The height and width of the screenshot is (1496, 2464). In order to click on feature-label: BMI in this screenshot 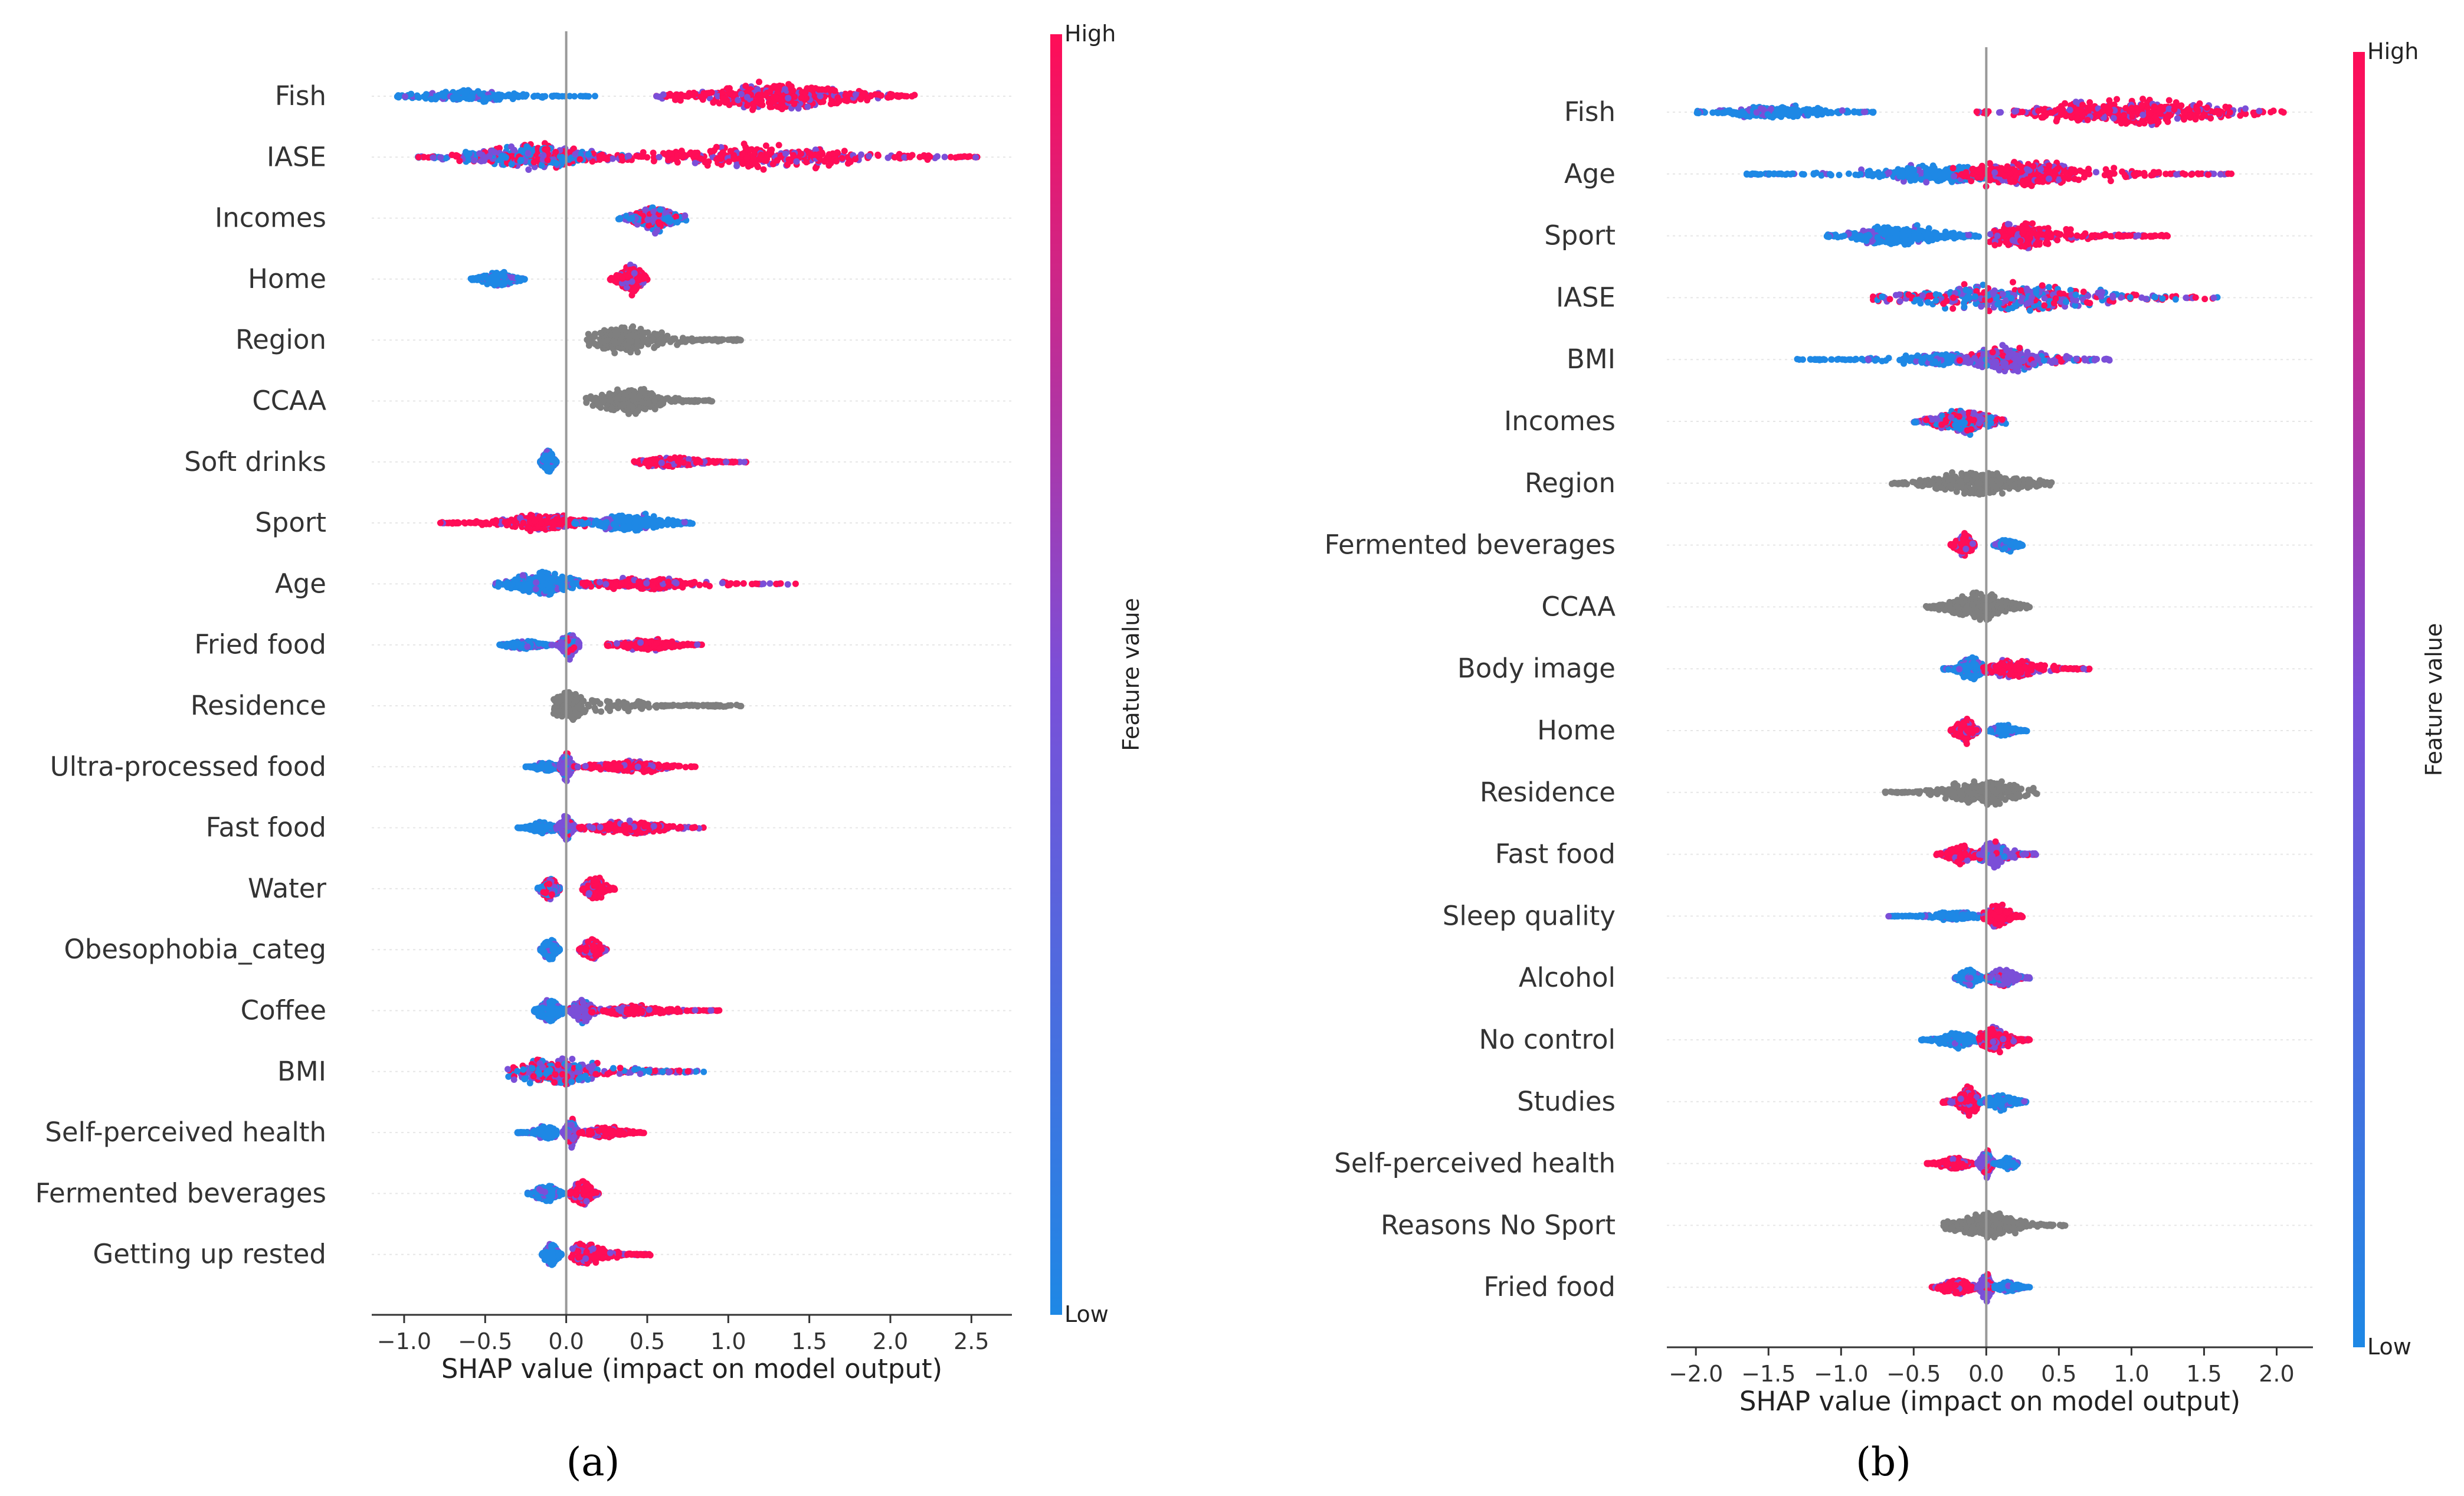, I will do `click(301, 1071)`.